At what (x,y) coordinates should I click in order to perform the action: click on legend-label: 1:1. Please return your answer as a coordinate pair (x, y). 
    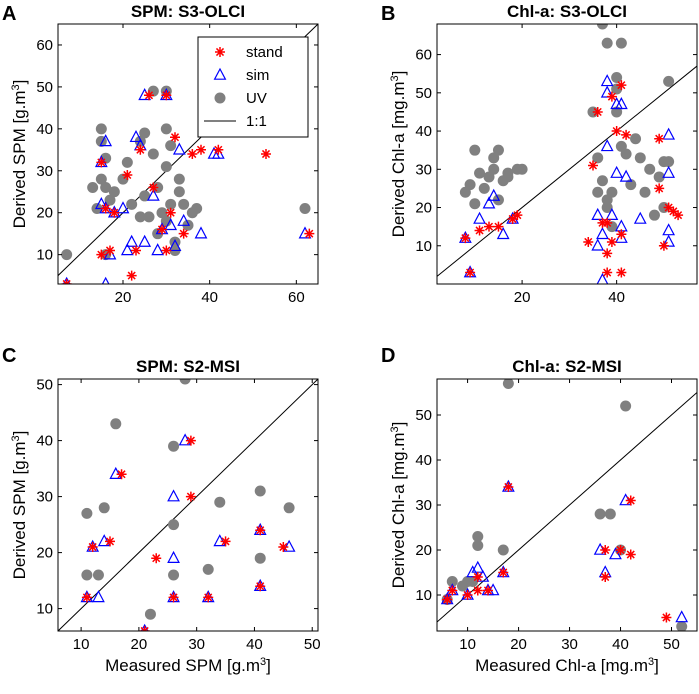
    Looking at the image, I should click on (256, 121).